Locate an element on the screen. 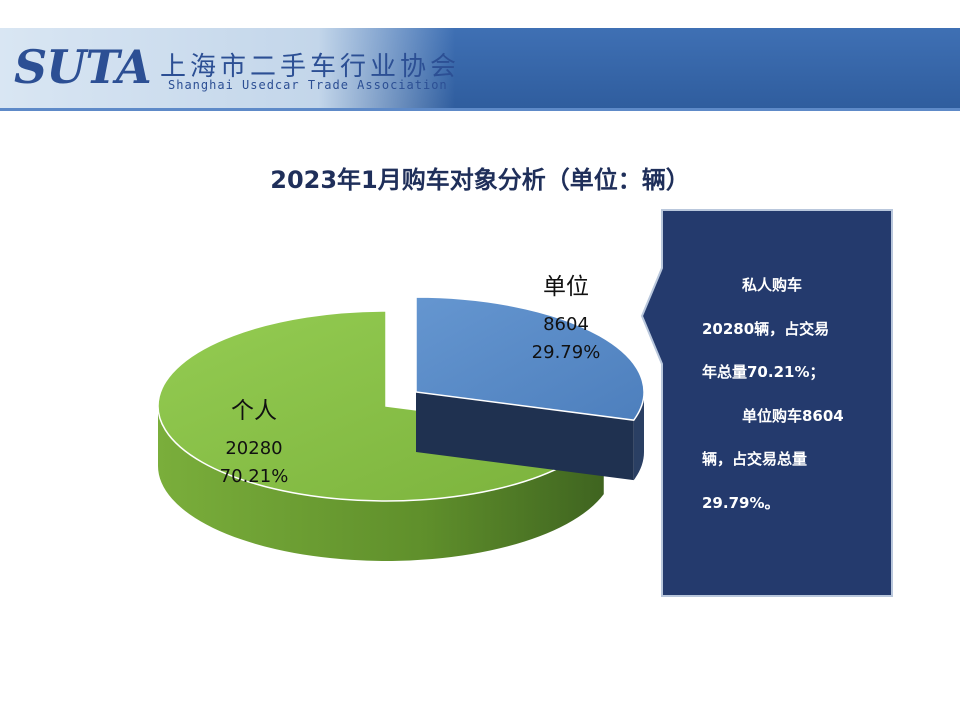 This screenshot has height=720, width=960. slice-company-3d is located at coordinates (530, 388).